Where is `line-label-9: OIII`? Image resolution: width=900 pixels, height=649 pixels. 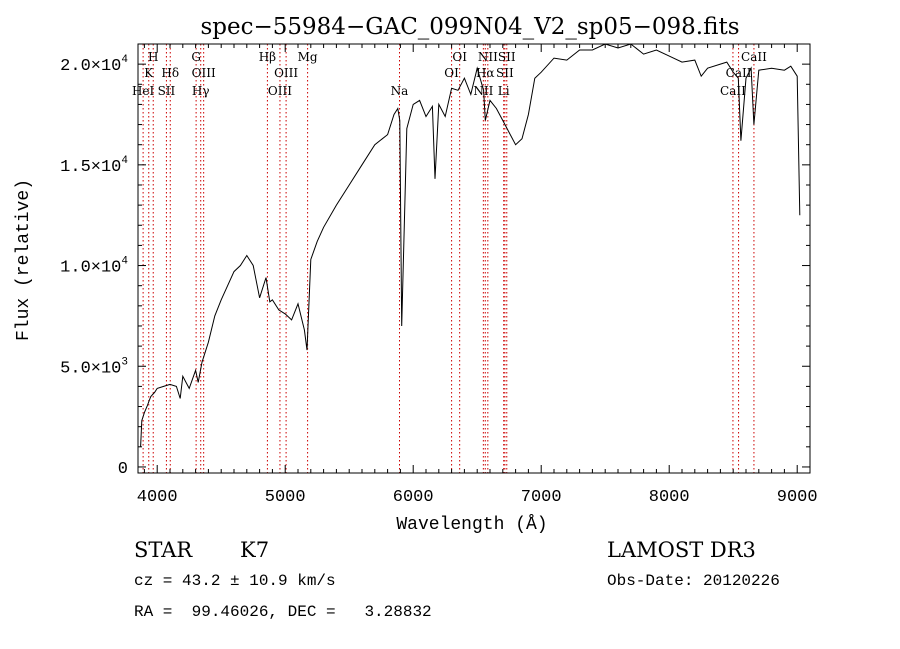 line-label-9: OIII is located at coordinates (280, 91).